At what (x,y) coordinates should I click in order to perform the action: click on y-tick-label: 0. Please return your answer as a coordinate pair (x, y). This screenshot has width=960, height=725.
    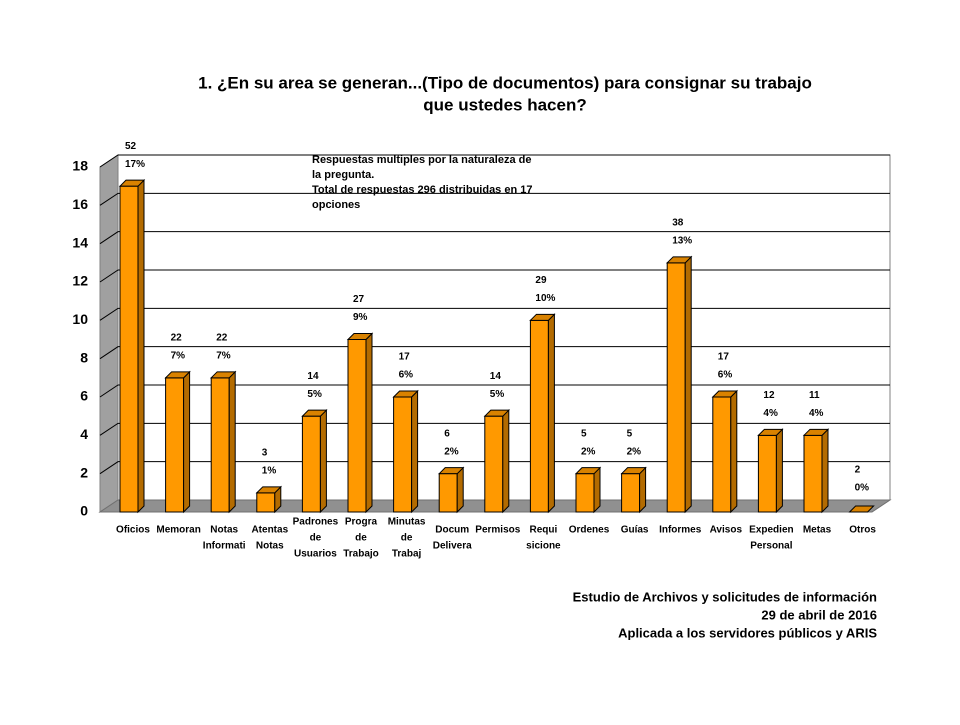
    Looking at the image, I should click on (84, 511).